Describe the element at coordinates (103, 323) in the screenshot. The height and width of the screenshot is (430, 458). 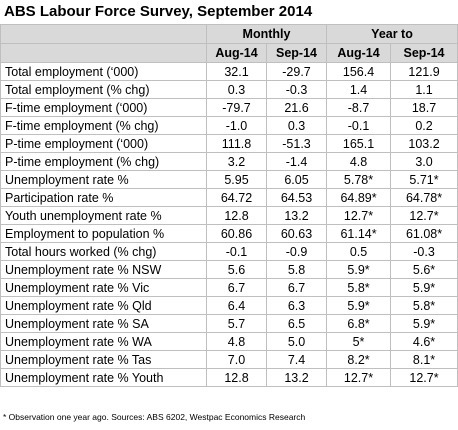
I see `row-label: Unemployment rate % SA` at that location.